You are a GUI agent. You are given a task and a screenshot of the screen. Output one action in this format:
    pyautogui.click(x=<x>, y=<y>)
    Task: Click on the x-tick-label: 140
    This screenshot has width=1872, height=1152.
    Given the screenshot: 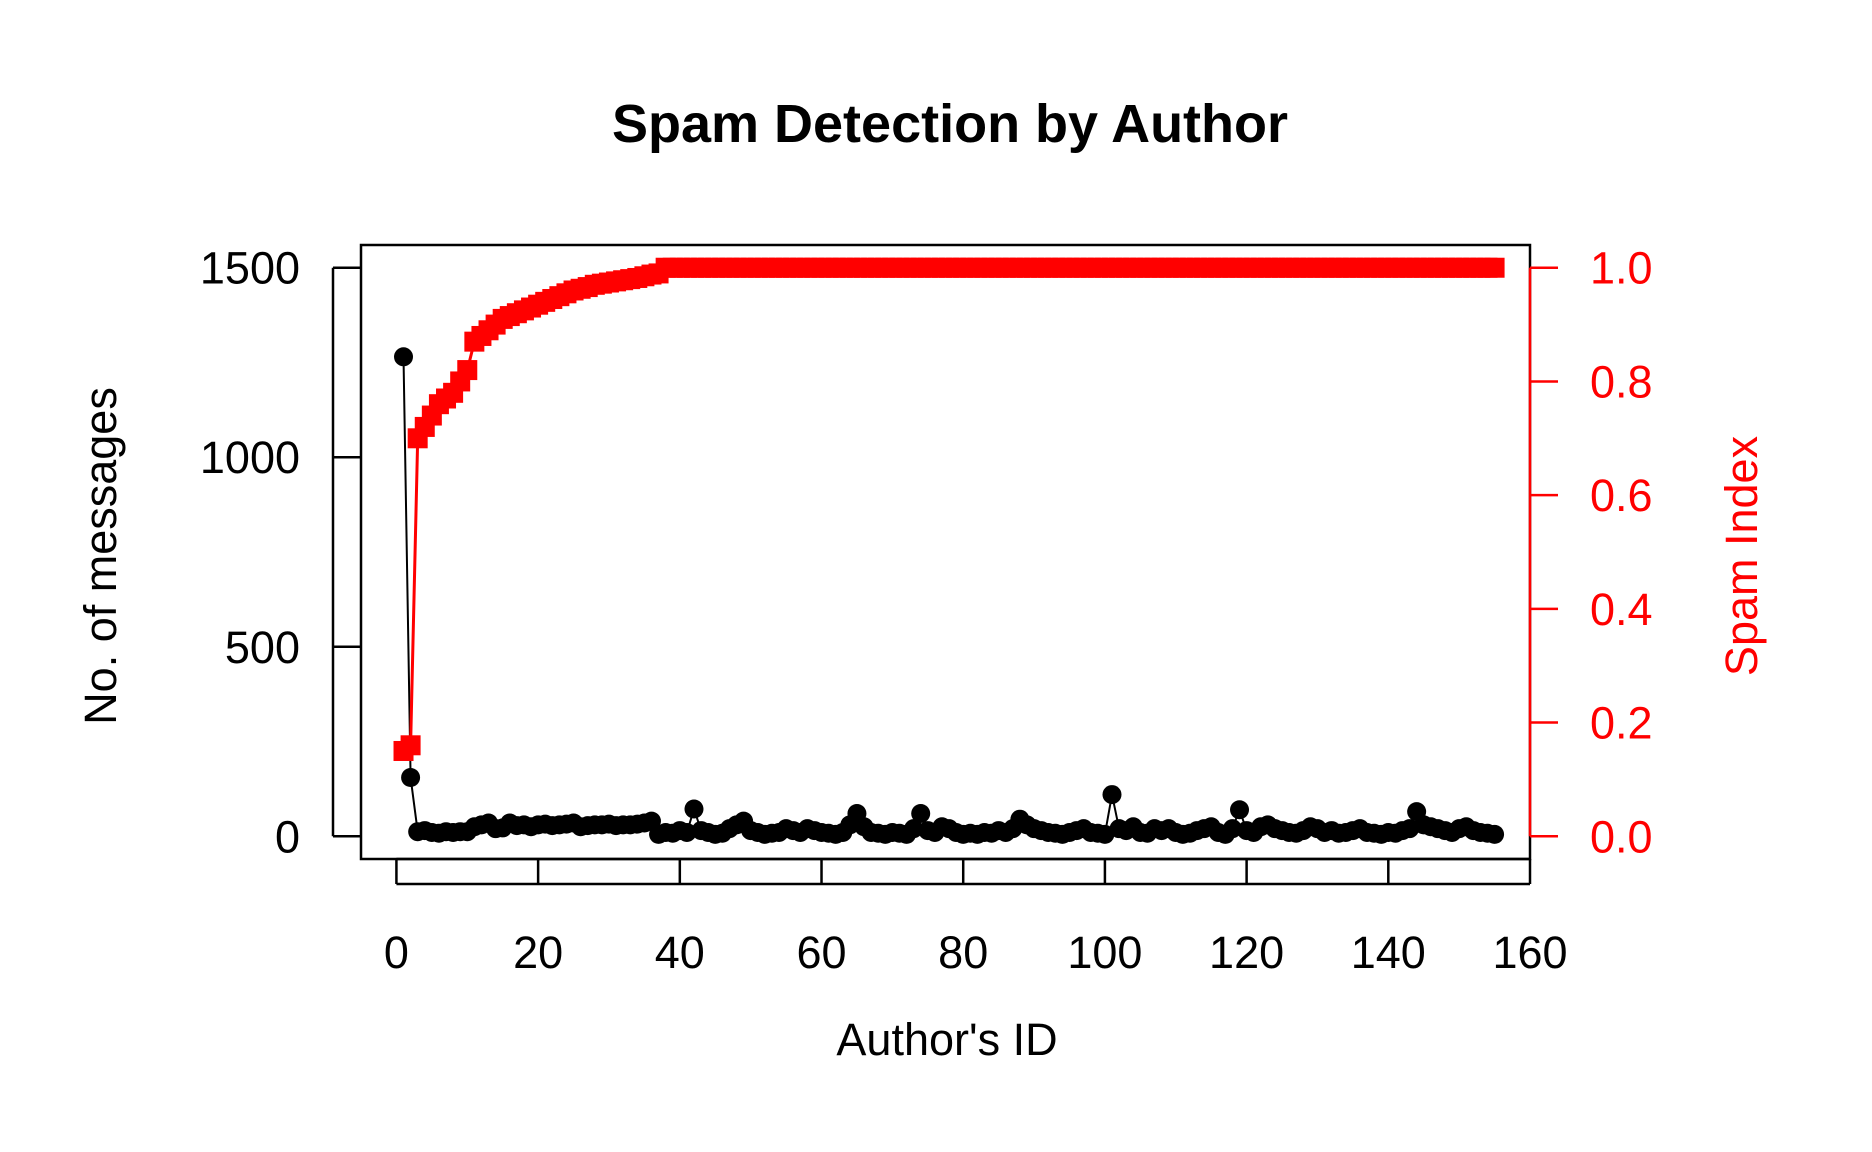 What is the action you would take?
    pyautogui.click(x=1388, y=952)
    